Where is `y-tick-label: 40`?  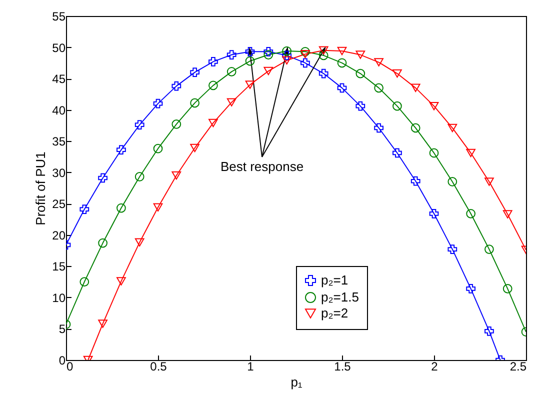
y-tick-label: 40 is located at coordinates (59, 110).